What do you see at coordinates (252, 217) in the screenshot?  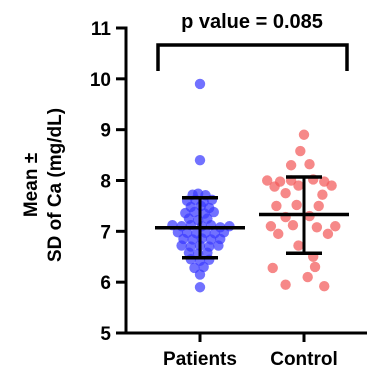 I see `mean-sd-bars` at bounding box center [252, 217].